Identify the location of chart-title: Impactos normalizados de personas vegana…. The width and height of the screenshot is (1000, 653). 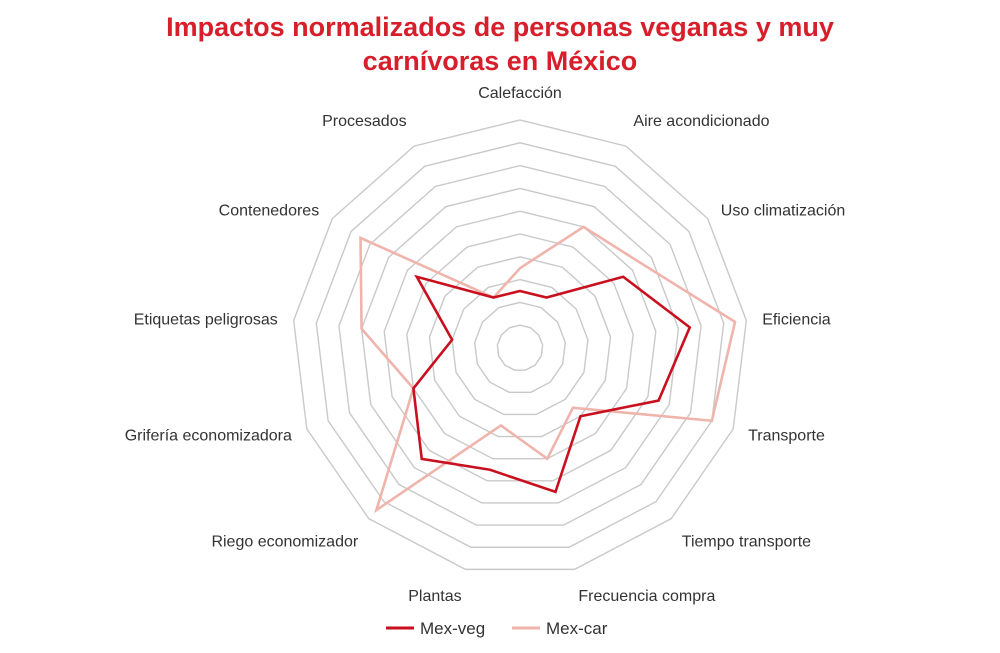
(500, 44).